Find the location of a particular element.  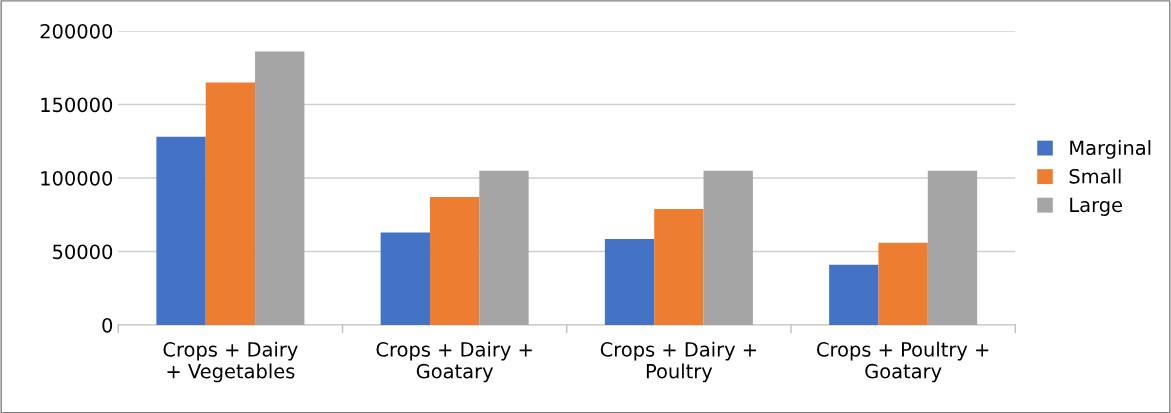

y-tick-label: 50000 is located at coordinates (83, 252).